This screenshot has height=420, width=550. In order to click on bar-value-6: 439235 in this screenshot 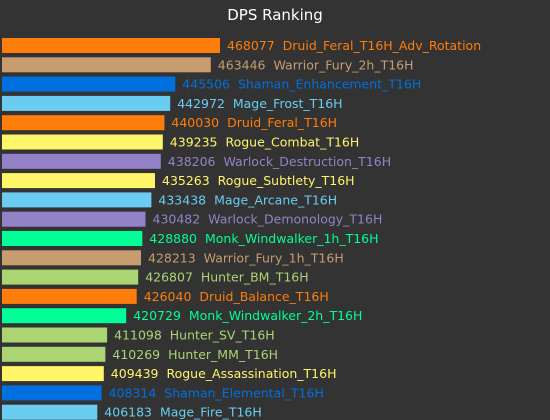, I will do `click(194, 142)`.